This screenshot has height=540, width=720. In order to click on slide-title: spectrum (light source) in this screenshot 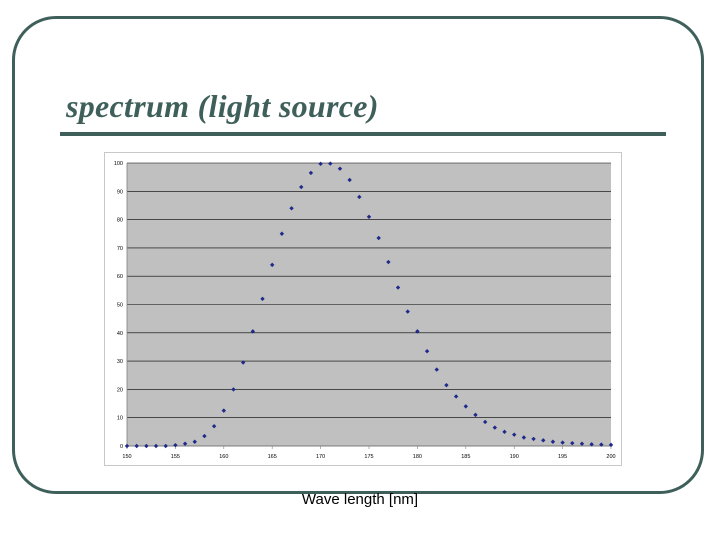, I will do `click(222, 106)`.